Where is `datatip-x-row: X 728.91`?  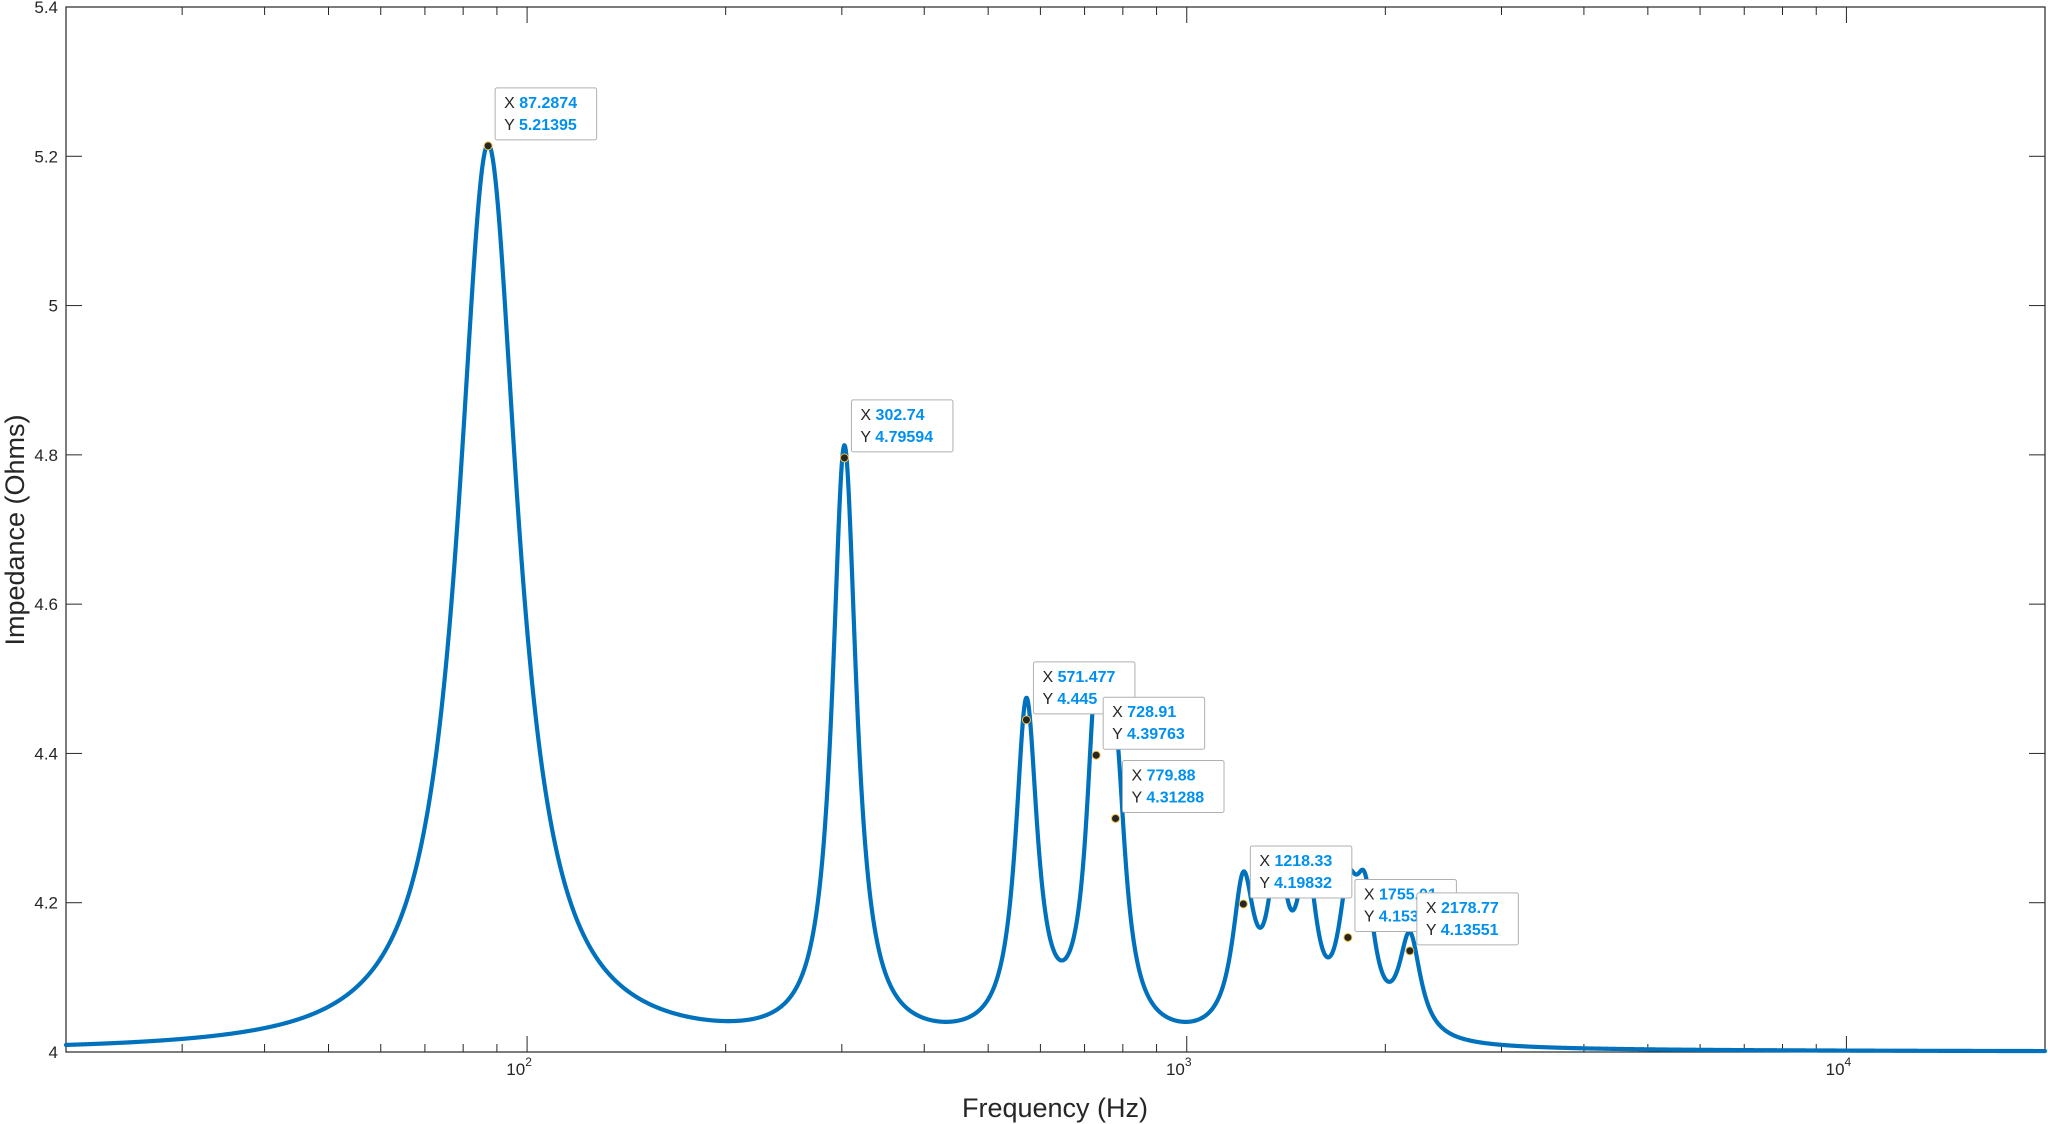 datatip-x-row: X 728.91 is located at coordinates (1144, 712).